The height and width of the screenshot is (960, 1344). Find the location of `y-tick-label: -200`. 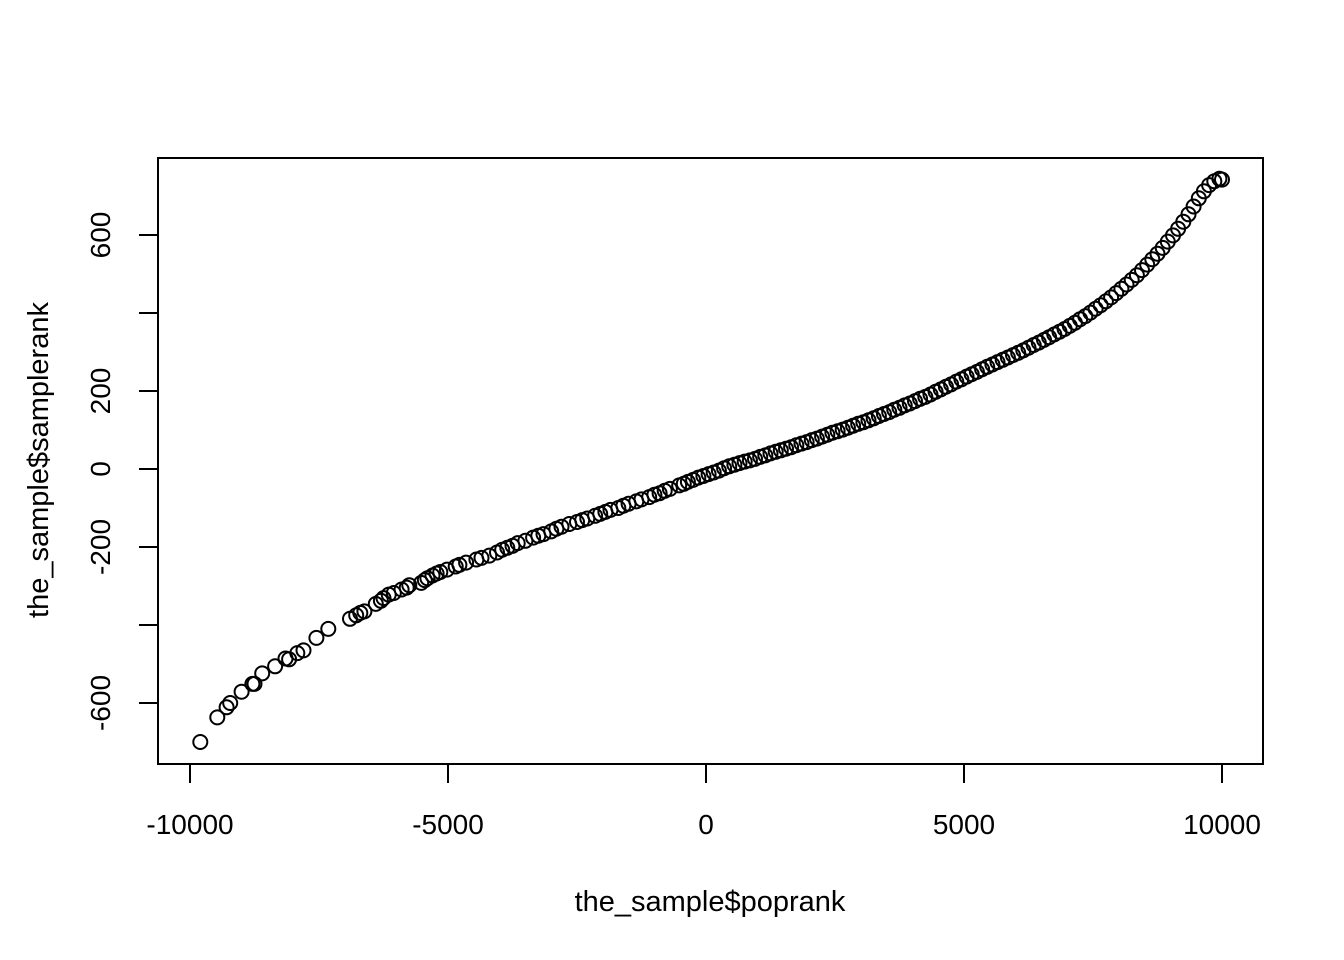

y-tick-label: -200 is located at coordinates (100, 547).